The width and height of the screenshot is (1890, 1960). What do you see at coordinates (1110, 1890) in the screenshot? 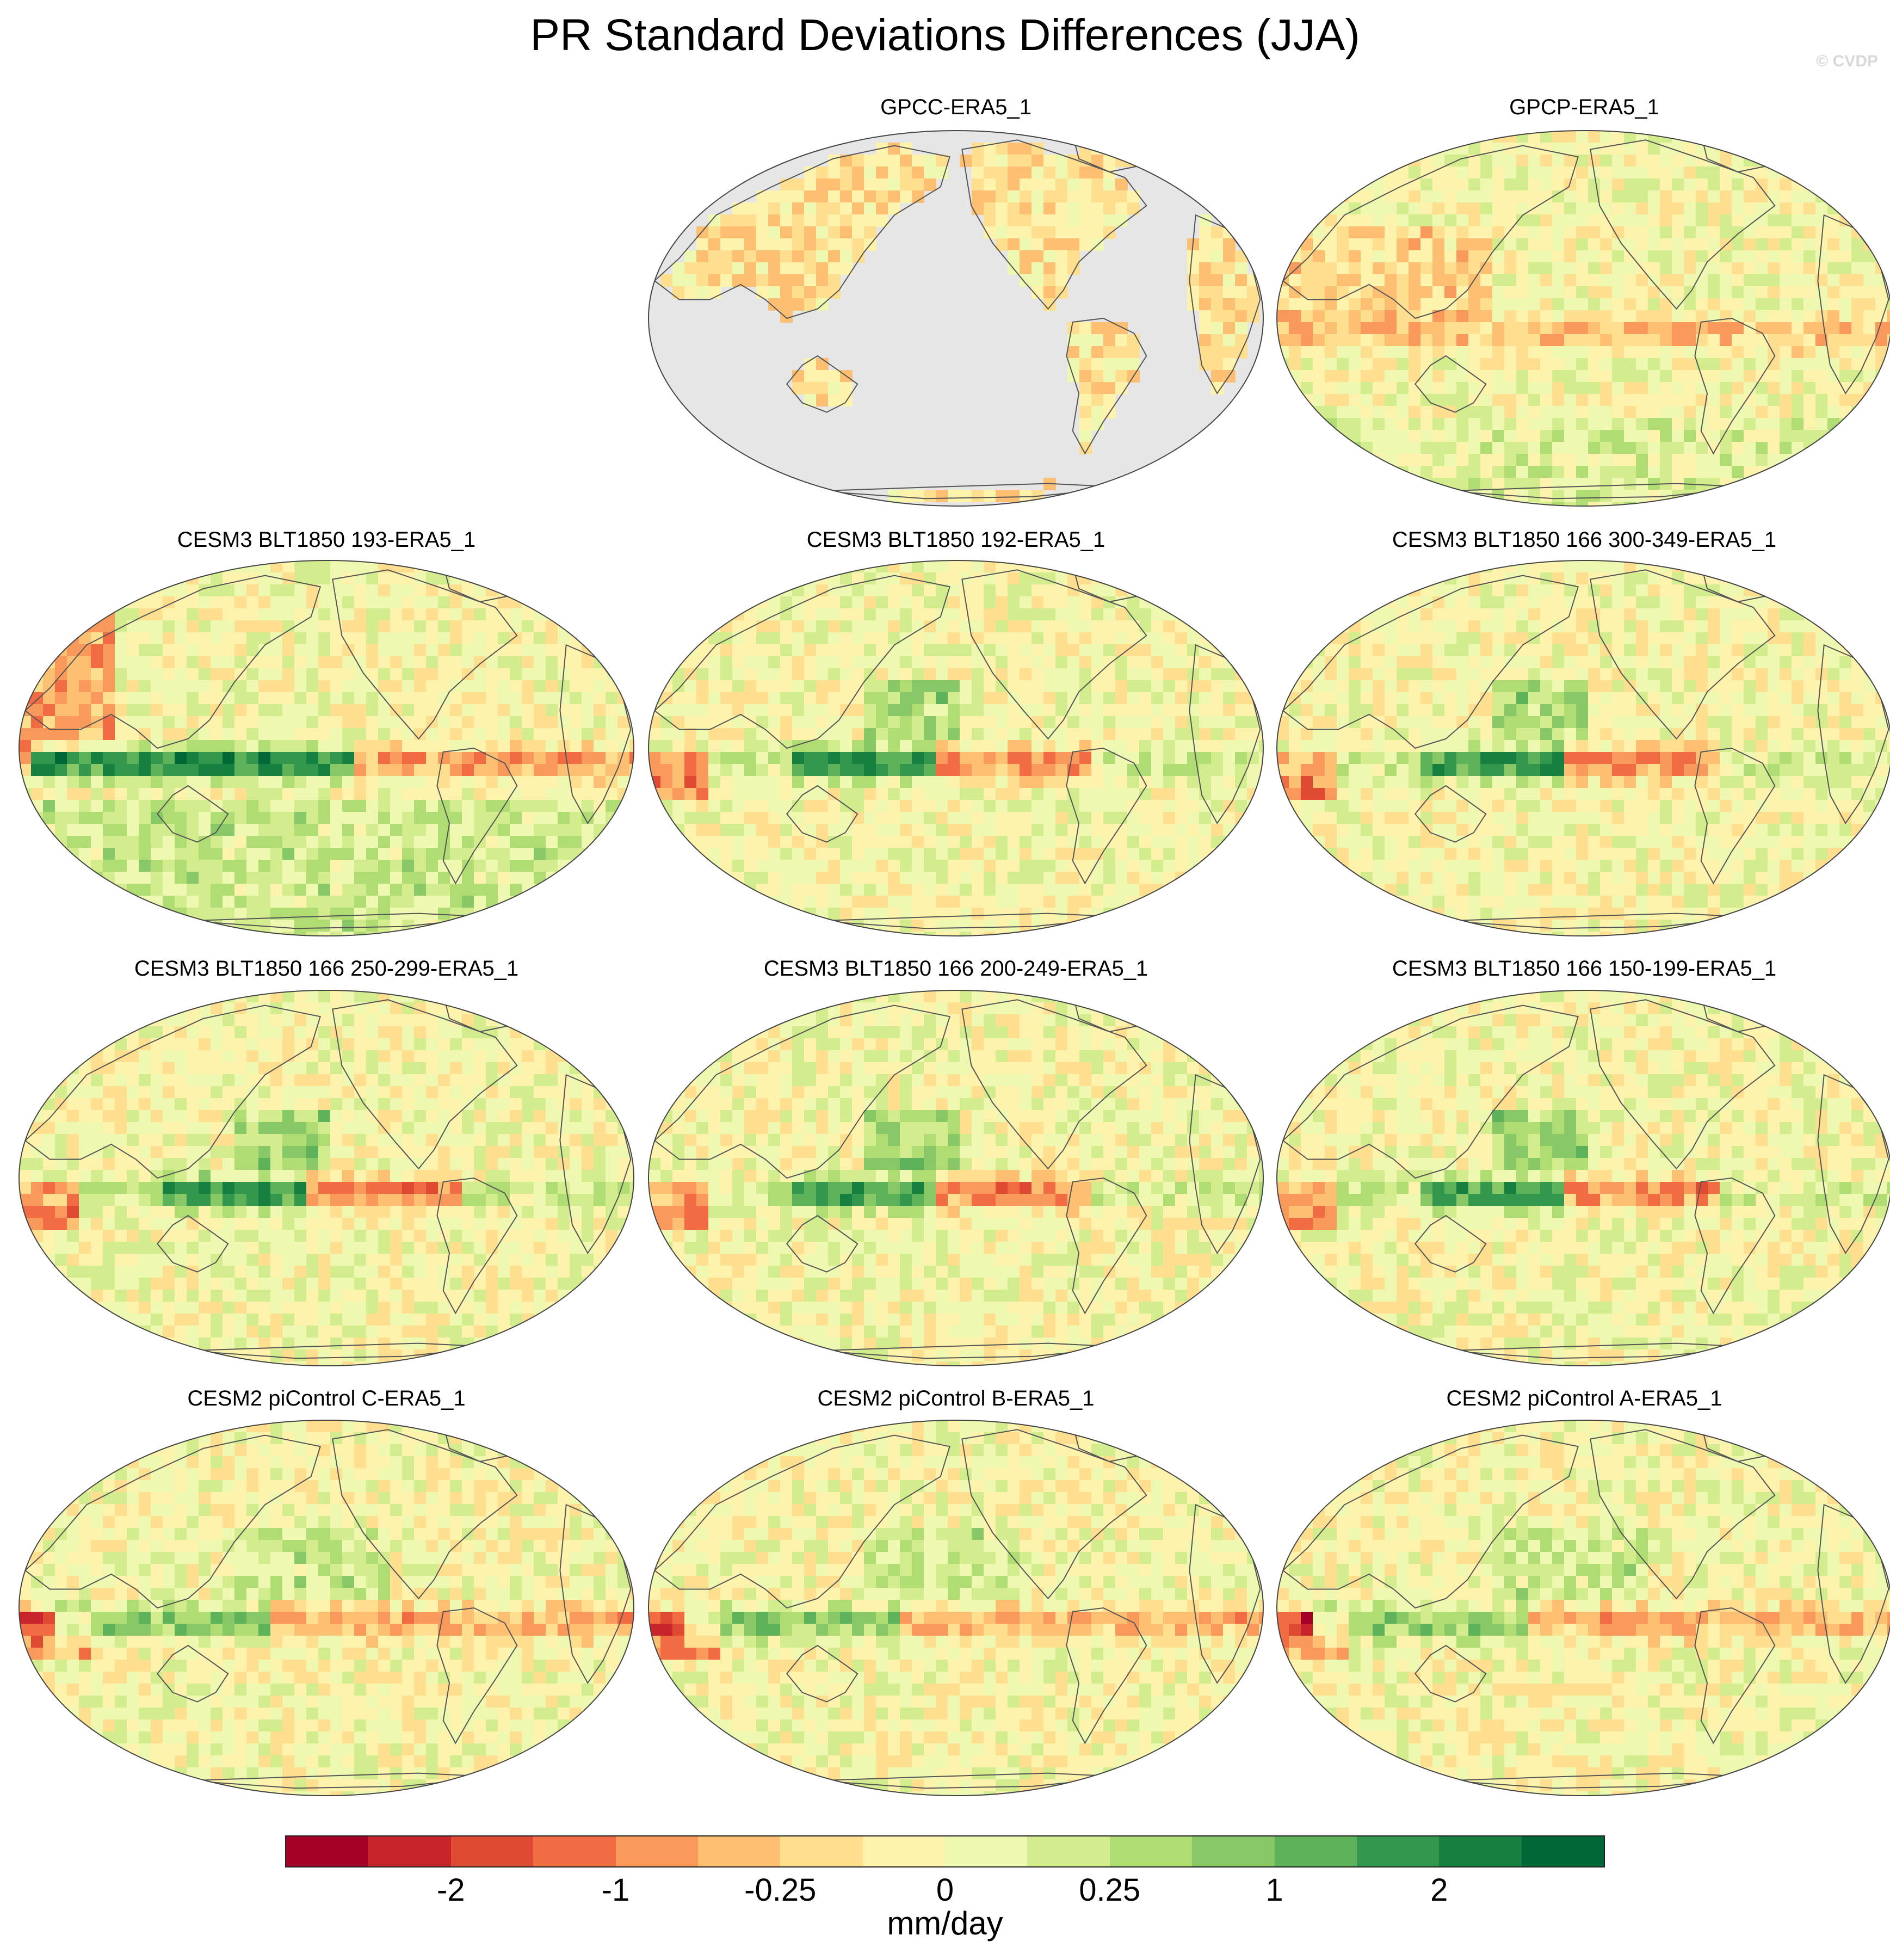
I see `colorbar-tick-label: 0.25` at bounding box center [1110, 1890].